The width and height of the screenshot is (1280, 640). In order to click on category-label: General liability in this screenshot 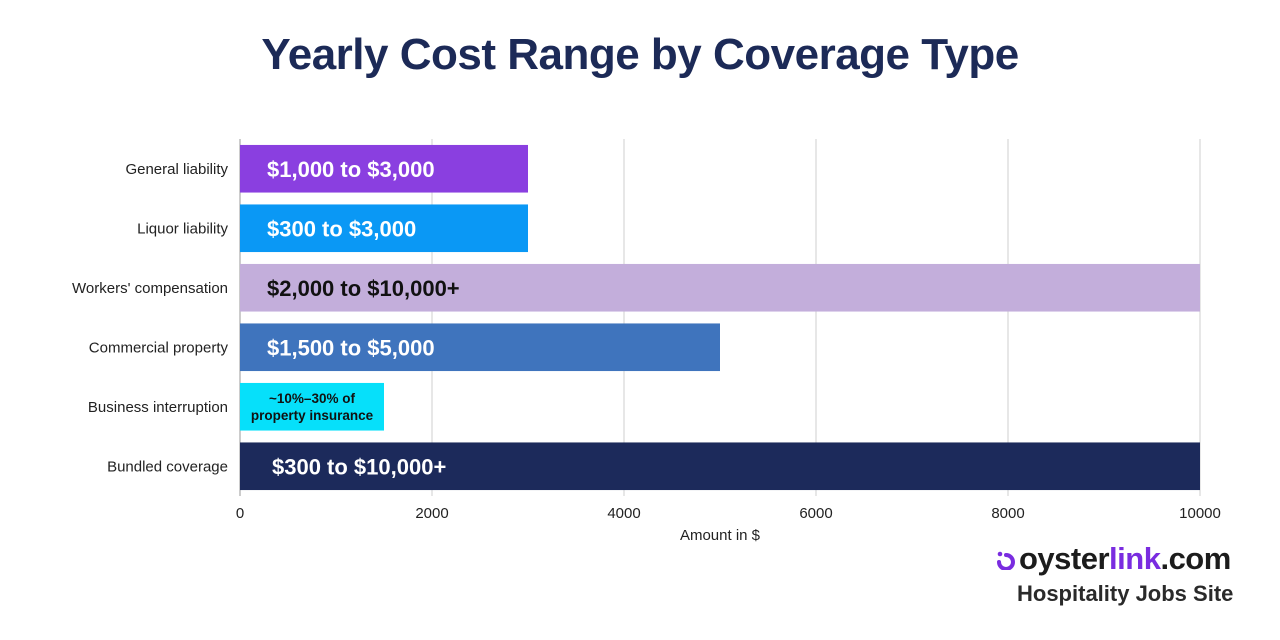, I will do `click(176, 169)`.